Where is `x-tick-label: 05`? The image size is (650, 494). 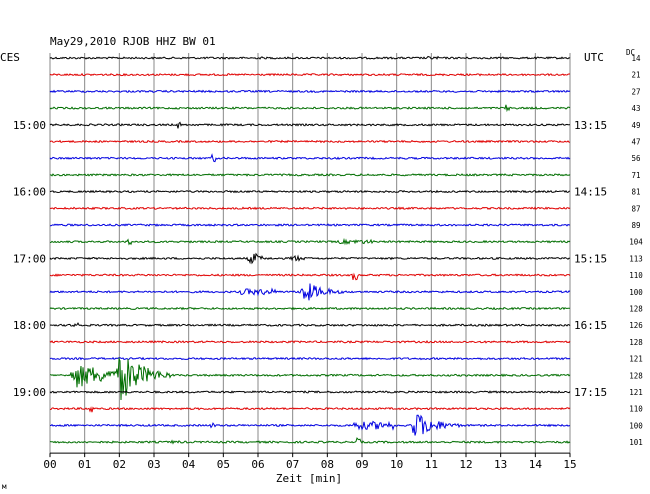
x-tick-label: 05 is located at coordinates (223, 464).